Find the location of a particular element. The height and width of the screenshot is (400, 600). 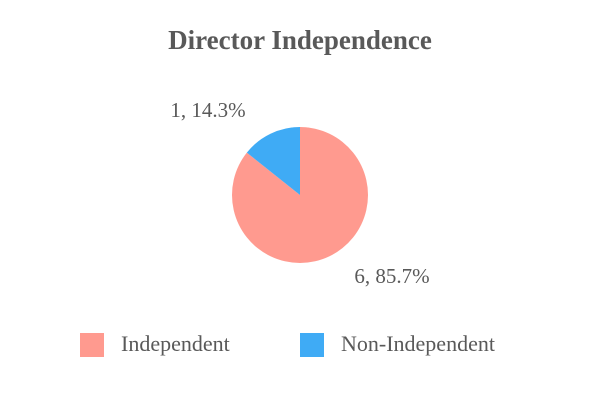

data-label: 6, 85.7% is located at coordinates (391, 276).